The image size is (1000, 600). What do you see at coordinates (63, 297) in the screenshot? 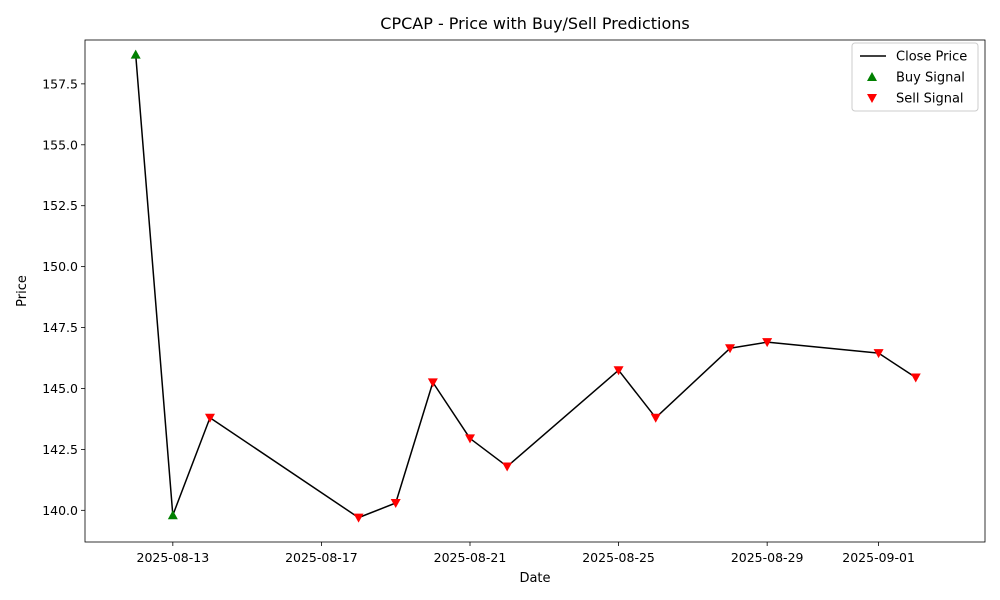
I see `y-axis: 140.0 142.5 145.0 147.5 150.0 152.5 155.0 157.5` at bounding box center [63, 297].